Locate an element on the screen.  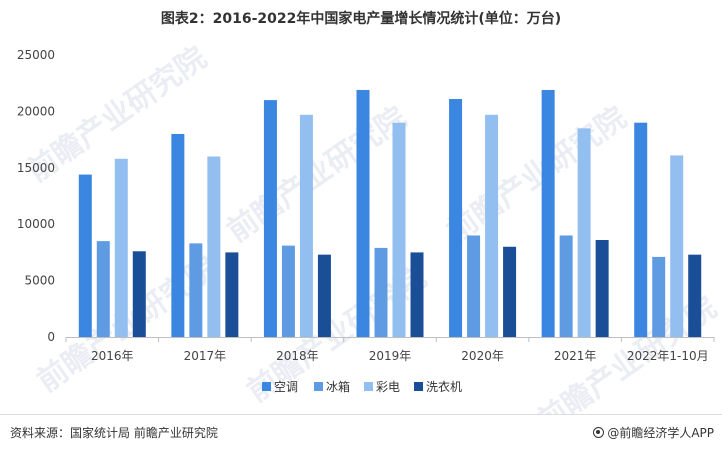
y-tick-label: 0 is located at coordinates (51, 337).